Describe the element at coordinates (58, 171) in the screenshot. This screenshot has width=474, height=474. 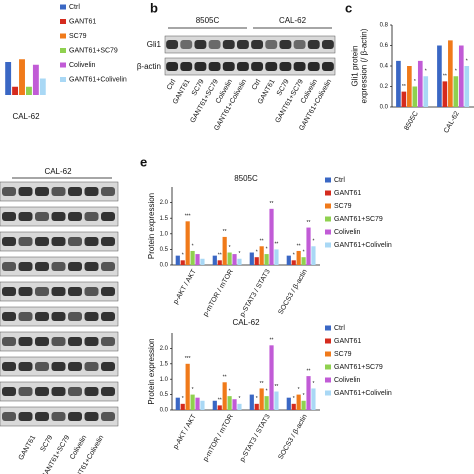
I see `blot-header: CAL-62` at that location.